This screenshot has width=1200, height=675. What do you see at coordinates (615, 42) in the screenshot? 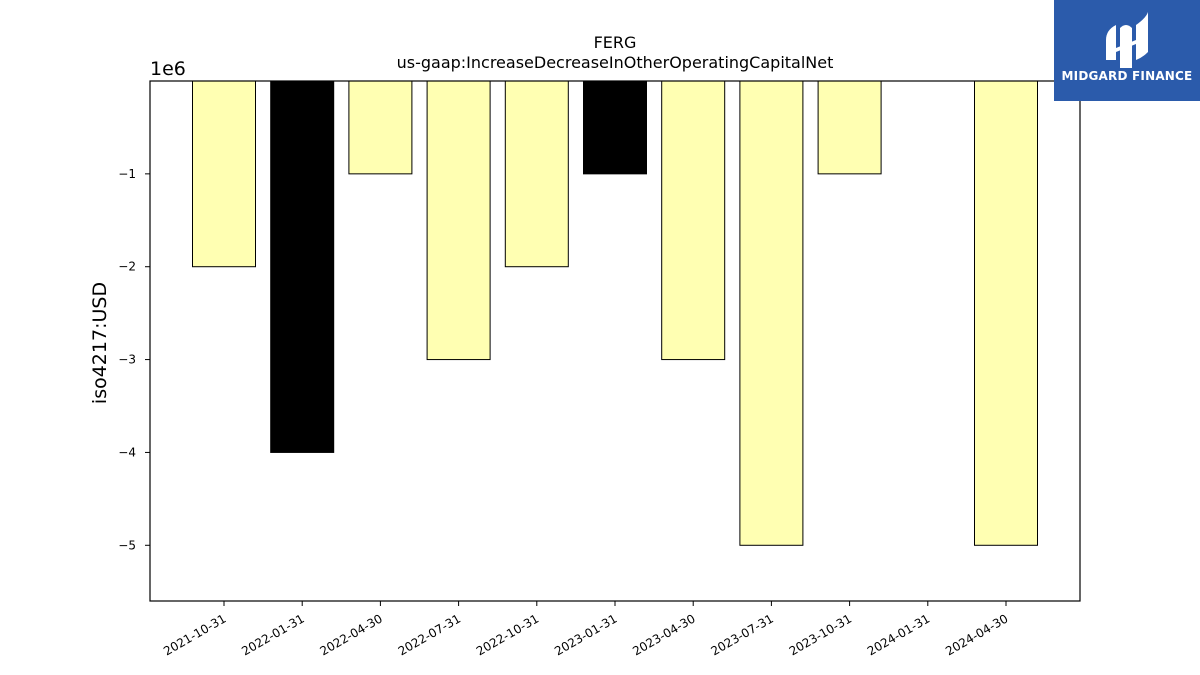
I see `chart-title: FERG` at bounding box center [615, 42].